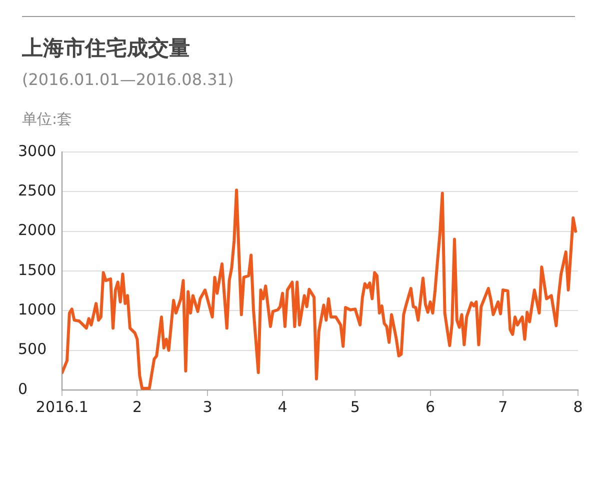 Image resolution: width=600 pixels, height=496 pixels. What do you see at coordinates (128, 79) in the screenshot?
I see `chart-subtitle: (2016.01.01—2016.08.31)` at bounding box center [128, 79].